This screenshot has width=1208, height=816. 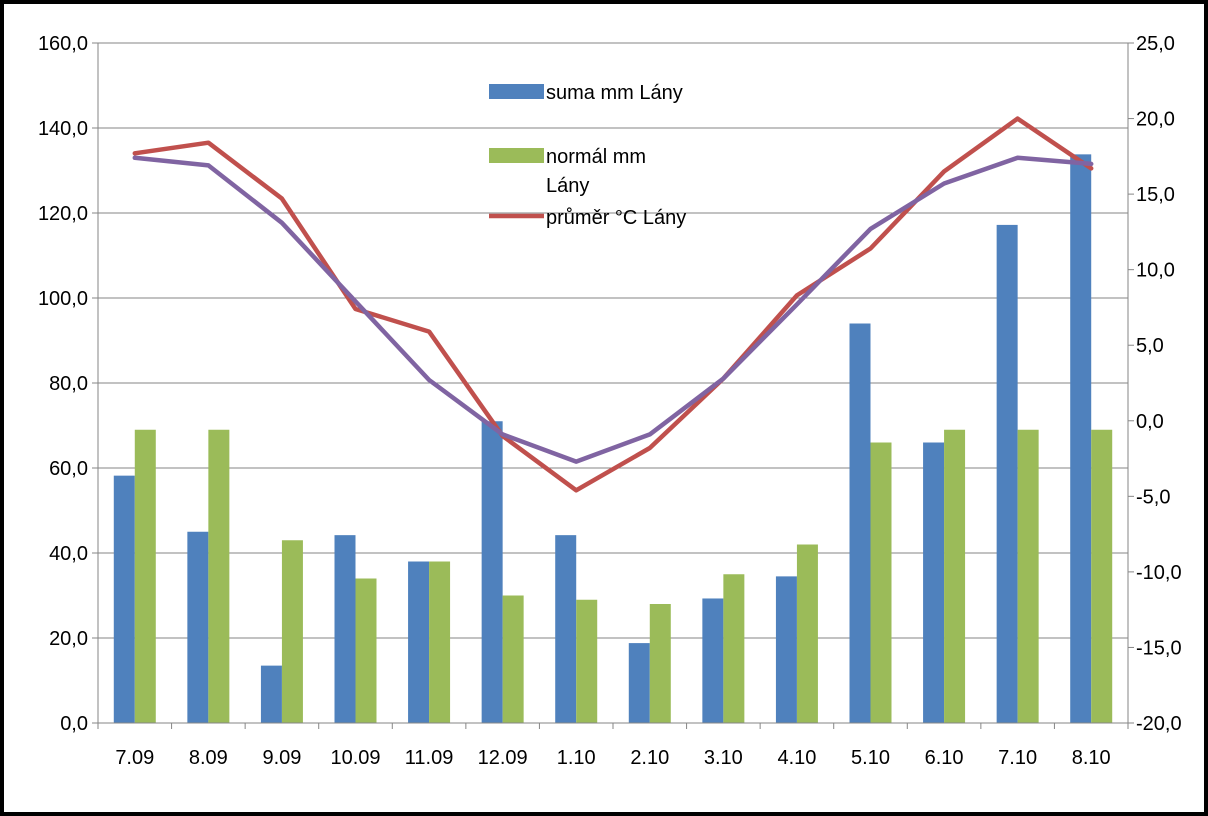 What do you see at coordinates (1155, 120) in the screenshot?
I see `right-axis-tick-label: 20,0` at bounding box center [1155, 120].